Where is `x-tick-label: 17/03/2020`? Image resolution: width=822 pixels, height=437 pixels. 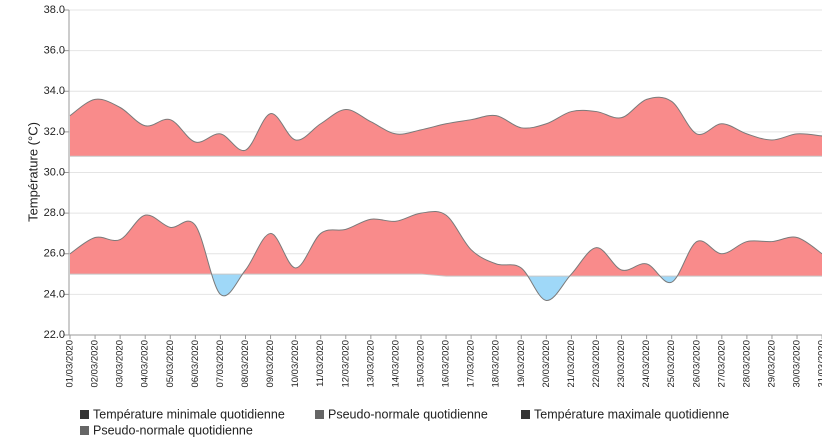
x-tick-label: 17/03/2020 is located at coordinates (471, 364).